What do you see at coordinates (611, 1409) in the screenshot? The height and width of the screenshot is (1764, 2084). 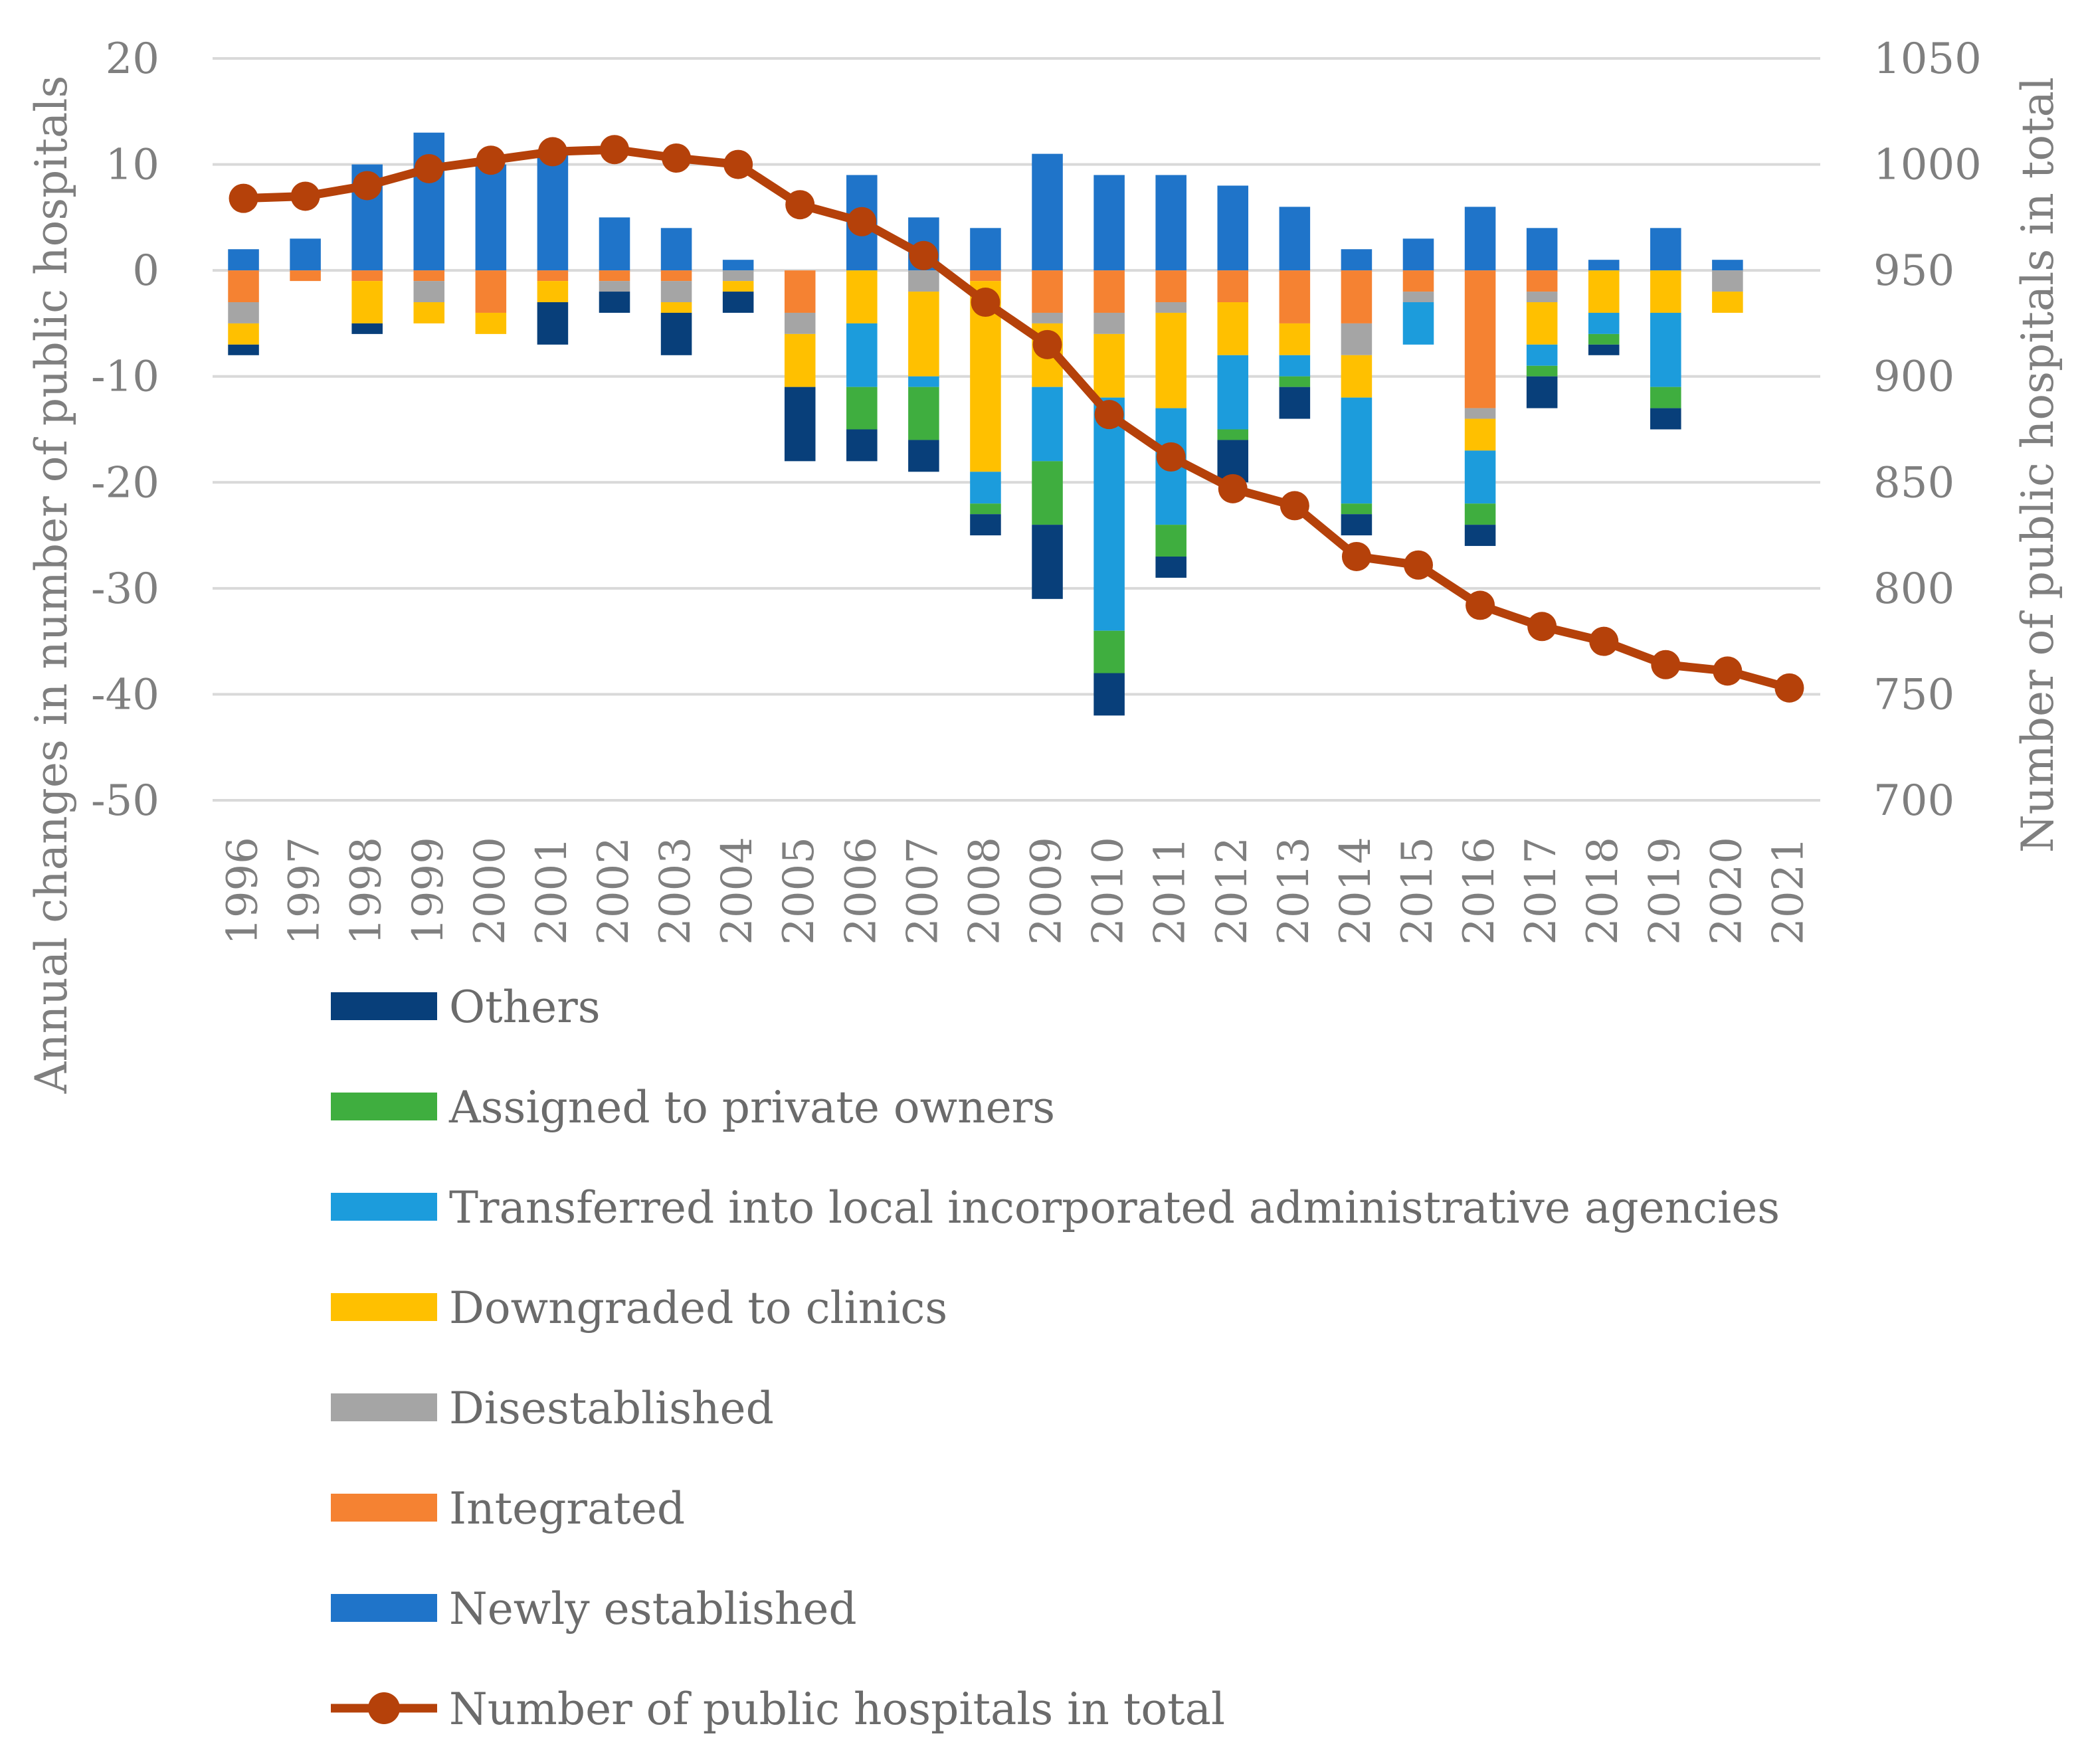 I see `legend-label-disestablished: Disestablished` at bounding box center [611, 1409].